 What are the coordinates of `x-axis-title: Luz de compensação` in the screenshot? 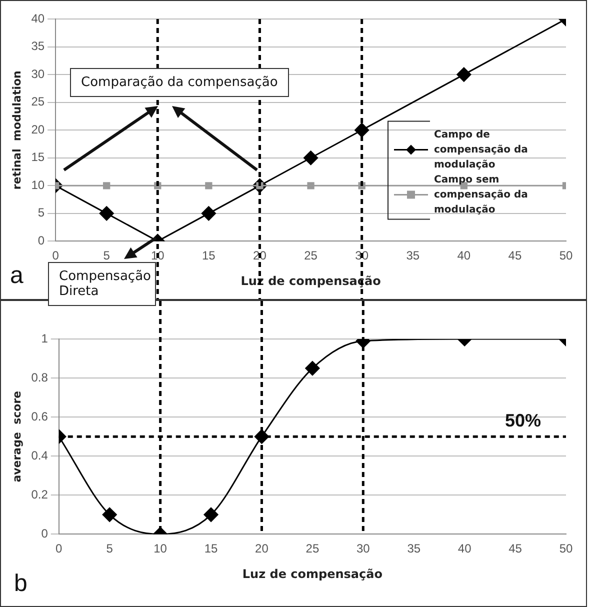 It's located at (312, 573).